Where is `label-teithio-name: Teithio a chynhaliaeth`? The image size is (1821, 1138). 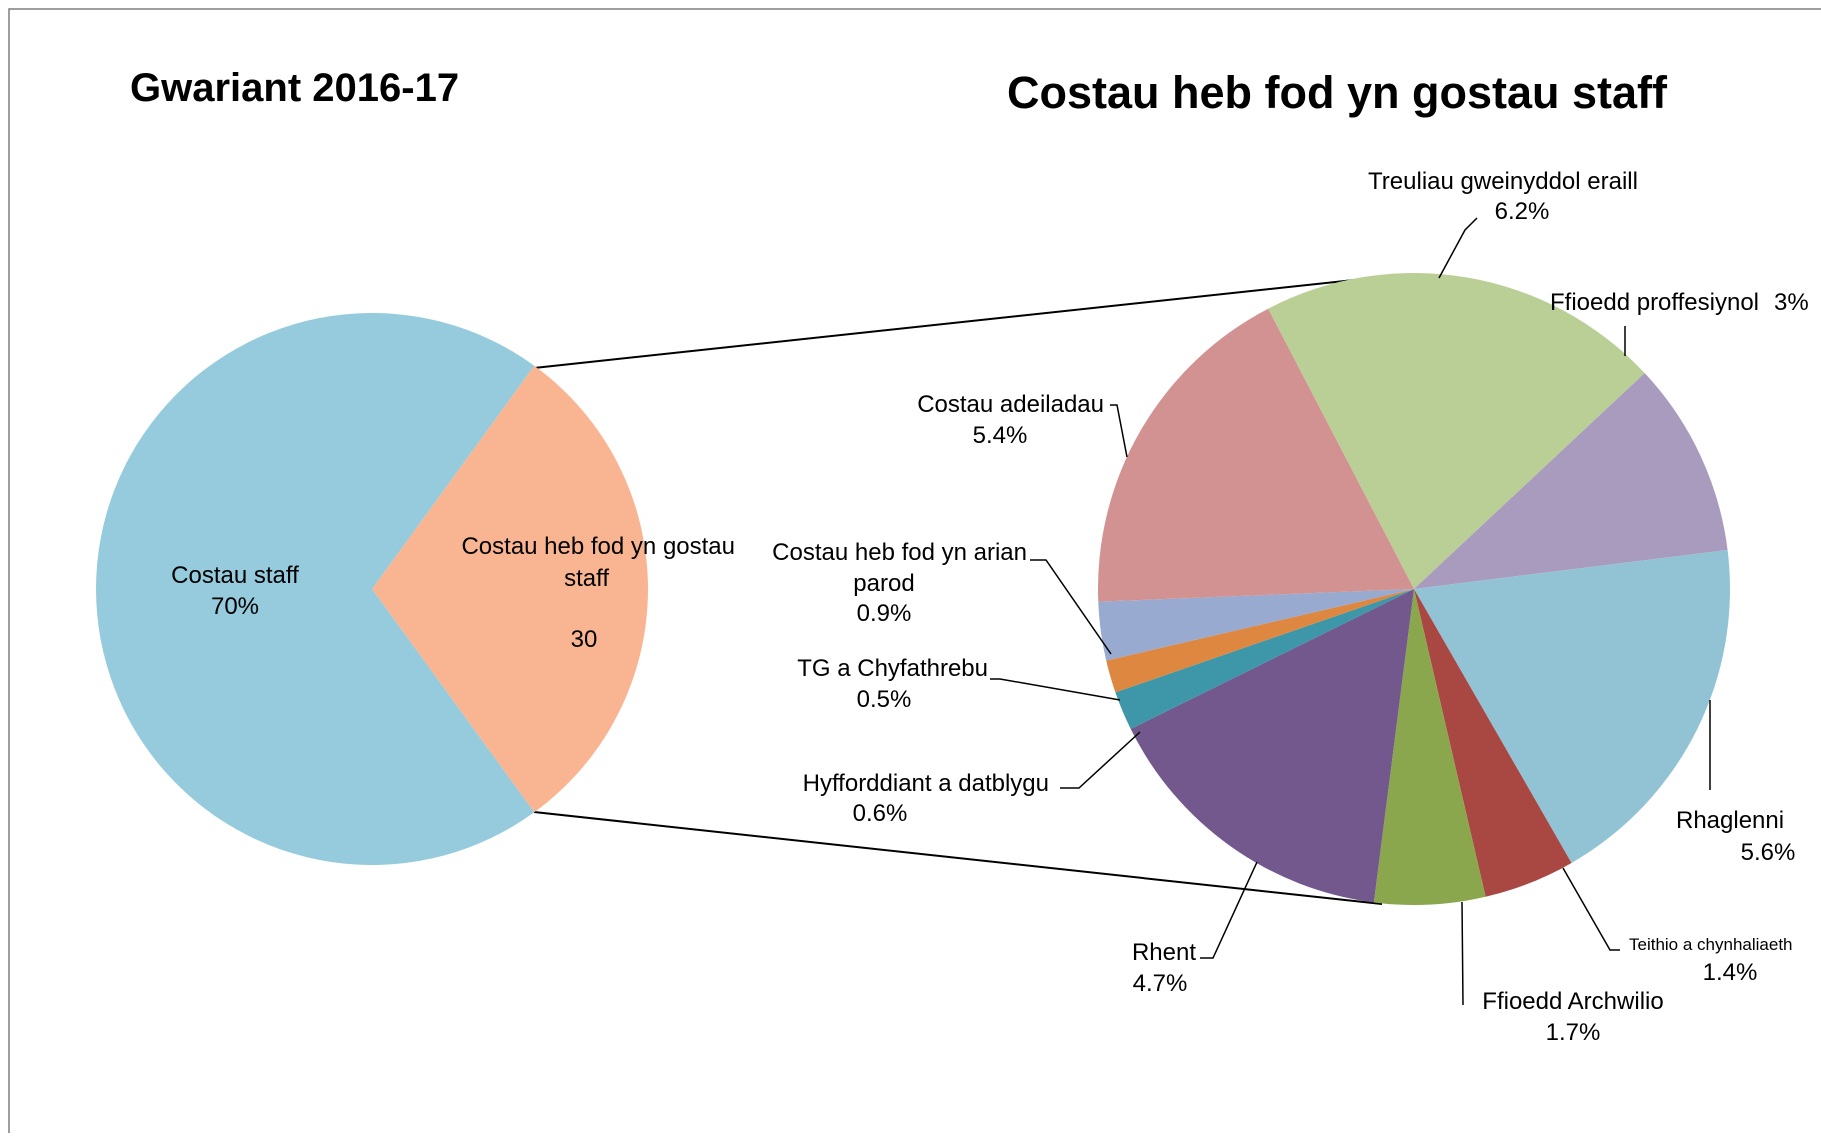 label-teithio-name: Teithio a chynhaliaeth is located at coordinates (1711, 944).